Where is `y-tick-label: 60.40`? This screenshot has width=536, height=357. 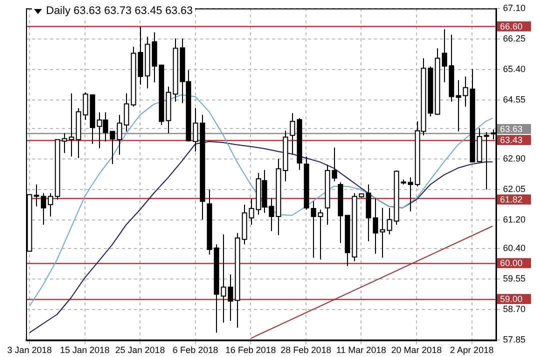
y-tick-label: 60.40 is located at coordinates (514, 248).